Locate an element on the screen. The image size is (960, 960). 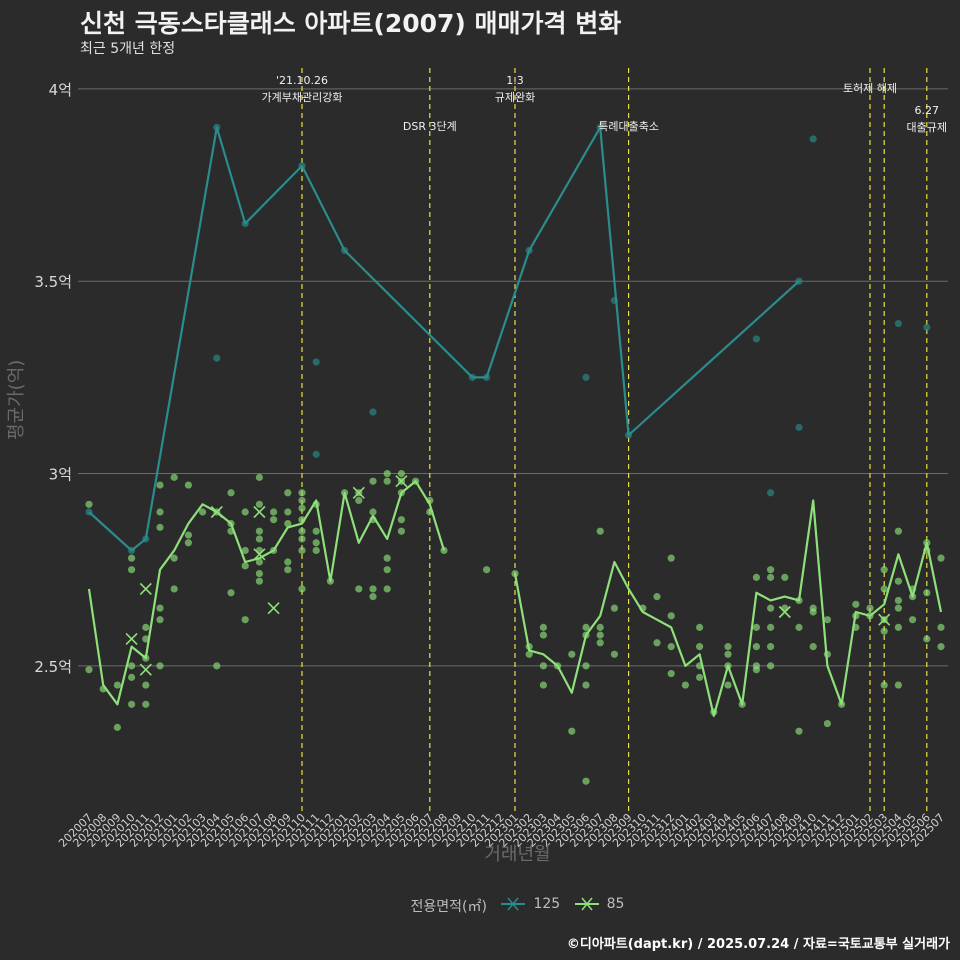
legend-title: 전용면적(㎡) is located at coordinates (448, 907).